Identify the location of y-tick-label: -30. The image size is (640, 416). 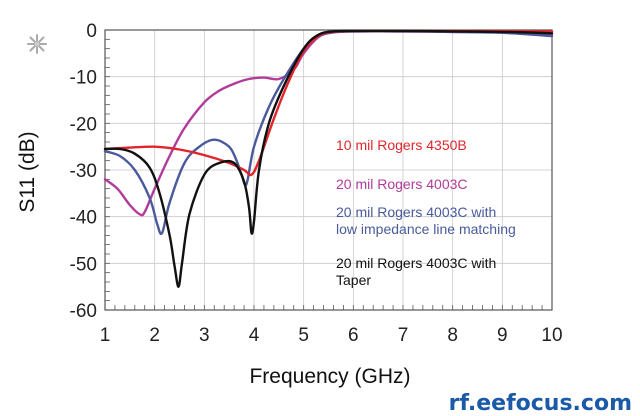
(83, 171).